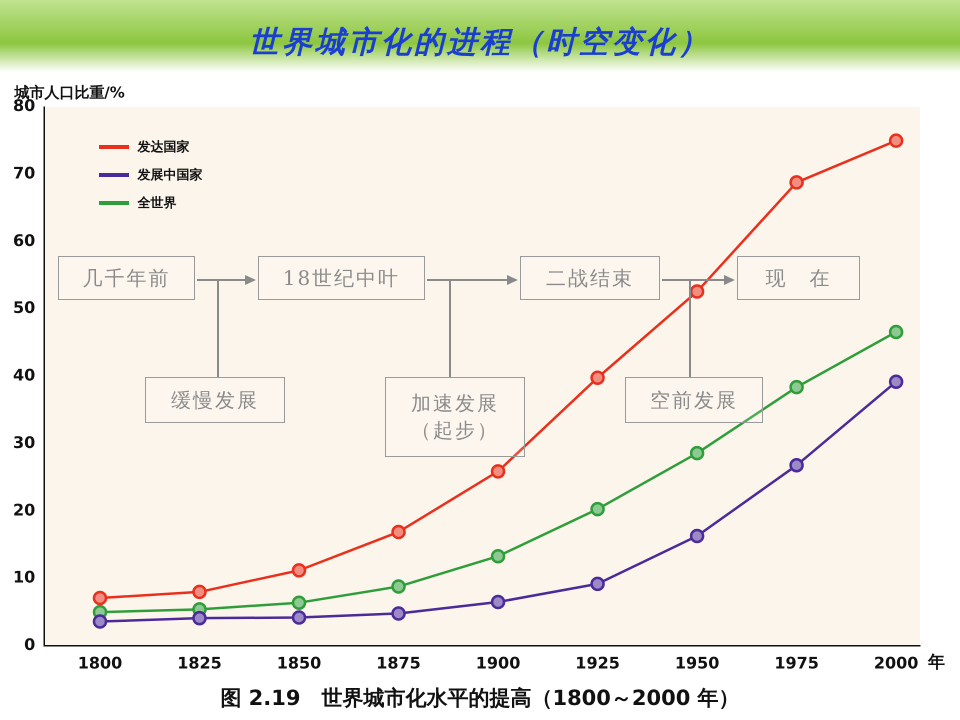 Image resolution: width=960 pixels, height=720 pixels. What do you see at coordinates (215, 400) in the screenshot?
I see `annotation: 缓慢发展` at bounding box center [215, 400].